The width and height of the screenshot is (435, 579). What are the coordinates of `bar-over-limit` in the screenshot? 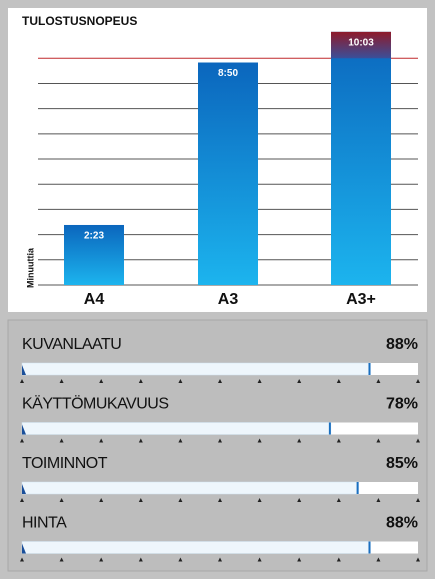 It's located at (361, 45).